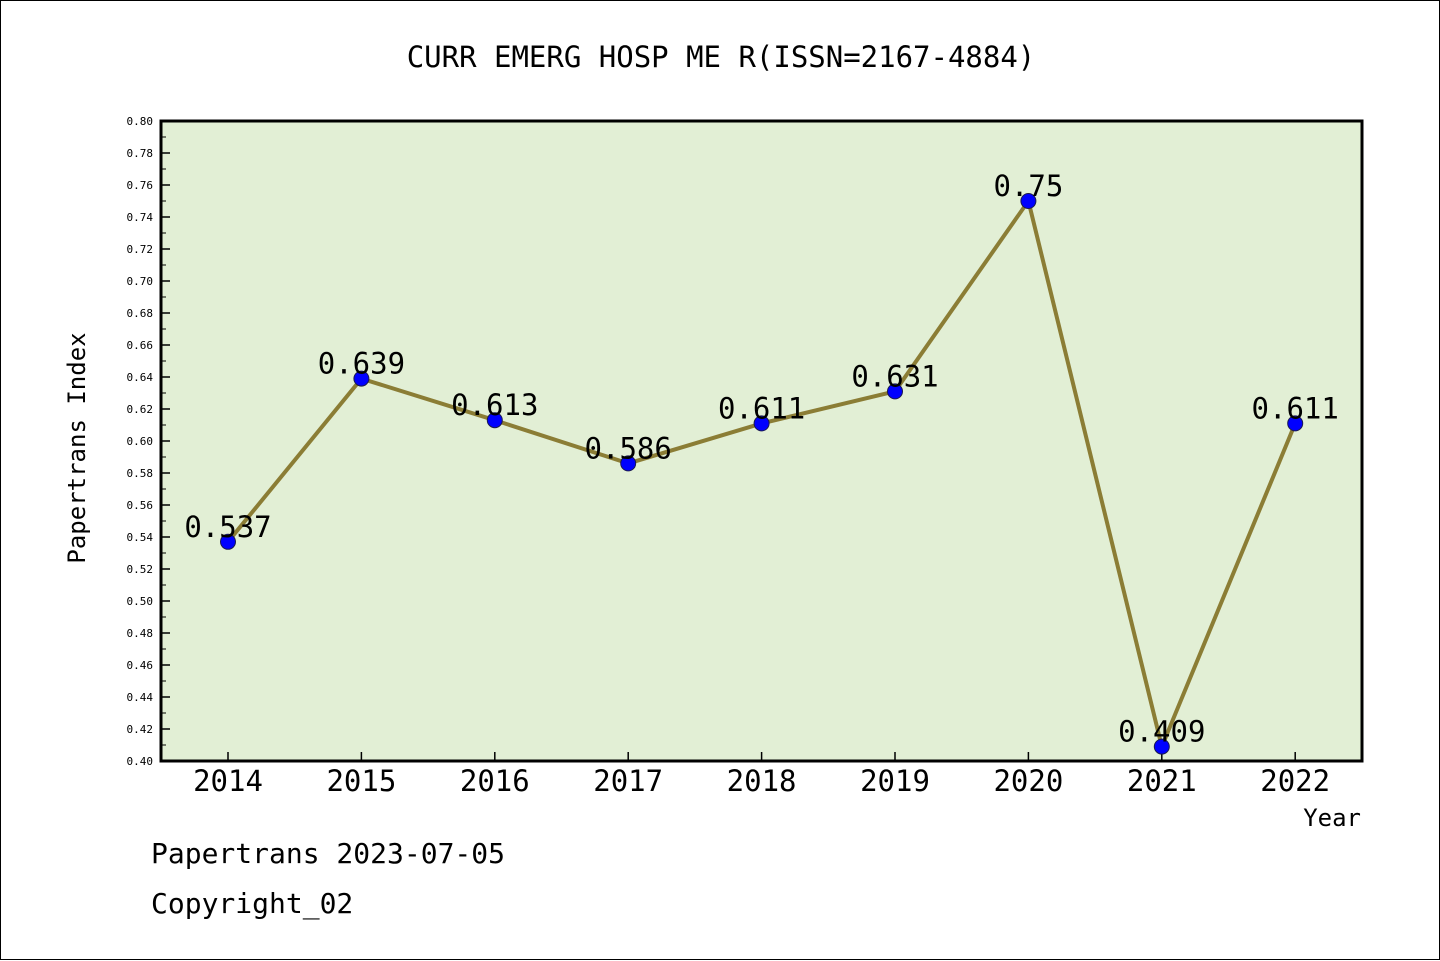 The width and height of the screenshot is (1440, 961). I want to click on y-tick-label: 0.42, so click(140, 729).